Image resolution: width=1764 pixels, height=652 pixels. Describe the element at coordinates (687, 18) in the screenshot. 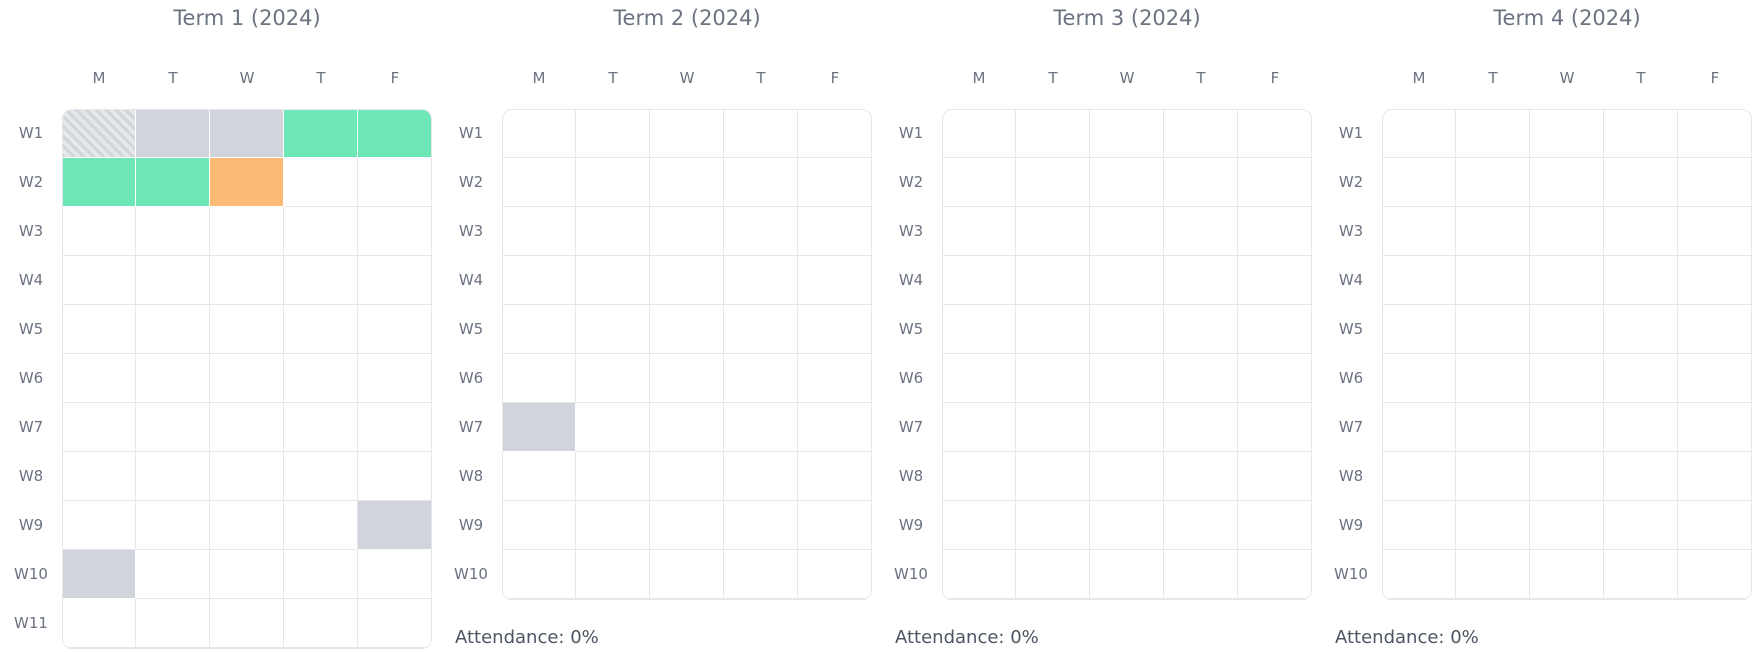

I see `term-title: Term 2 (2024)` at that location.